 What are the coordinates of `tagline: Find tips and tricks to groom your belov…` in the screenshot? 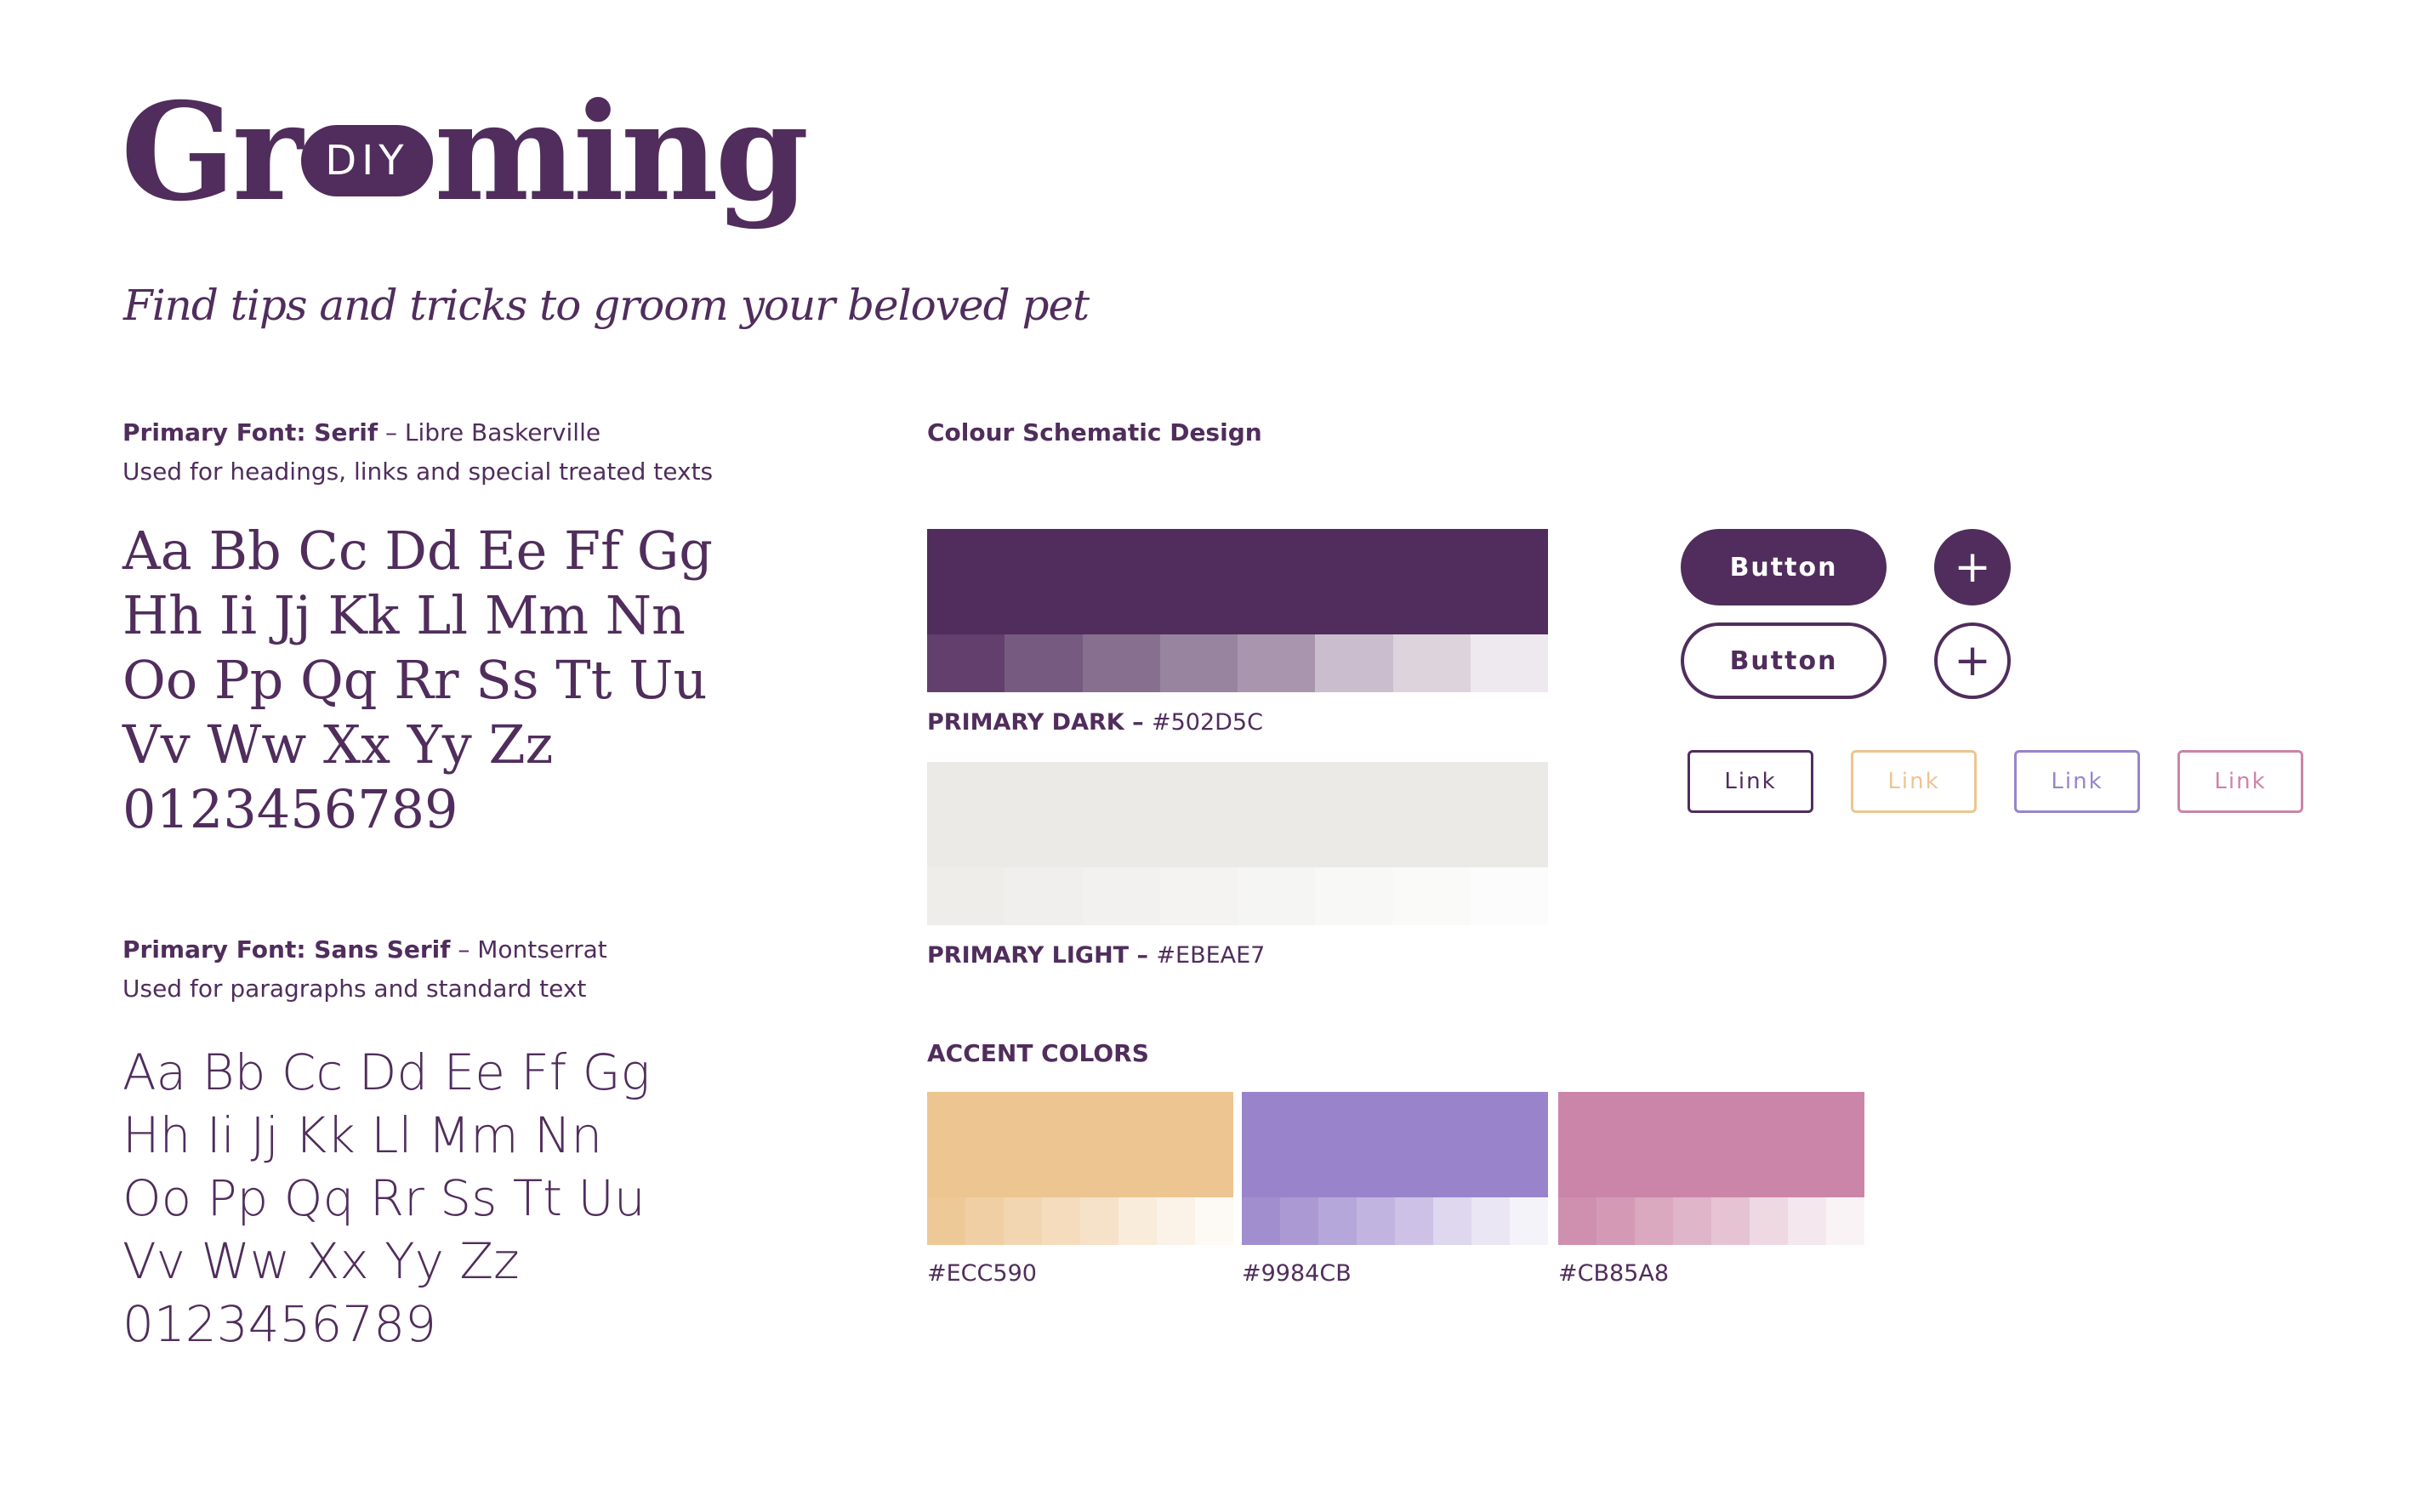 It's located at (606, 305).